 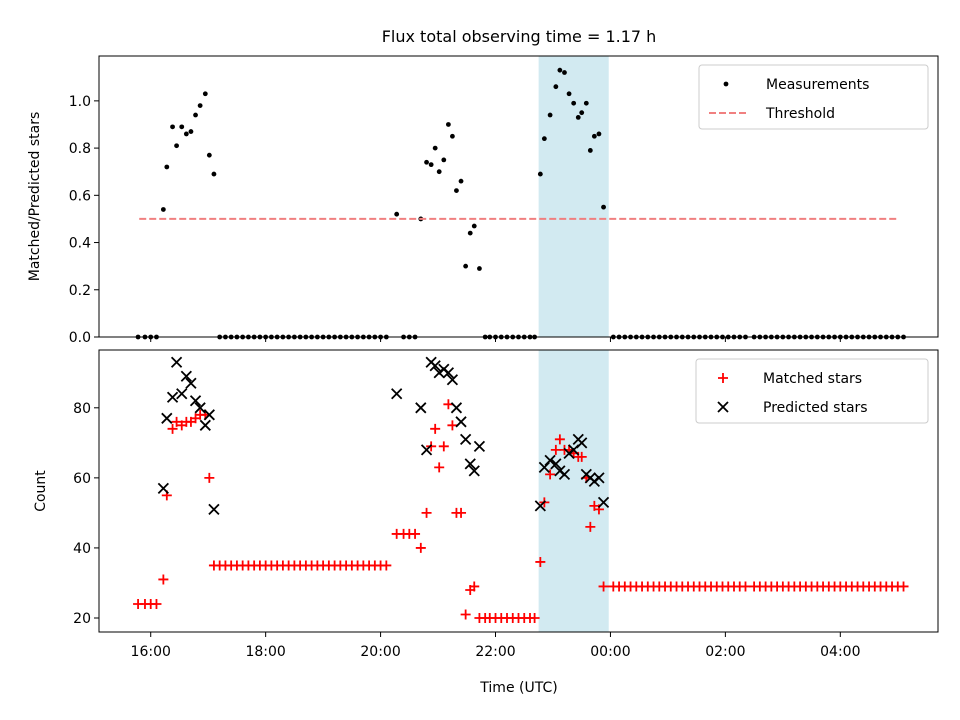 I want to click on y-tick-label: 1.0, so click(x=80, y=102).